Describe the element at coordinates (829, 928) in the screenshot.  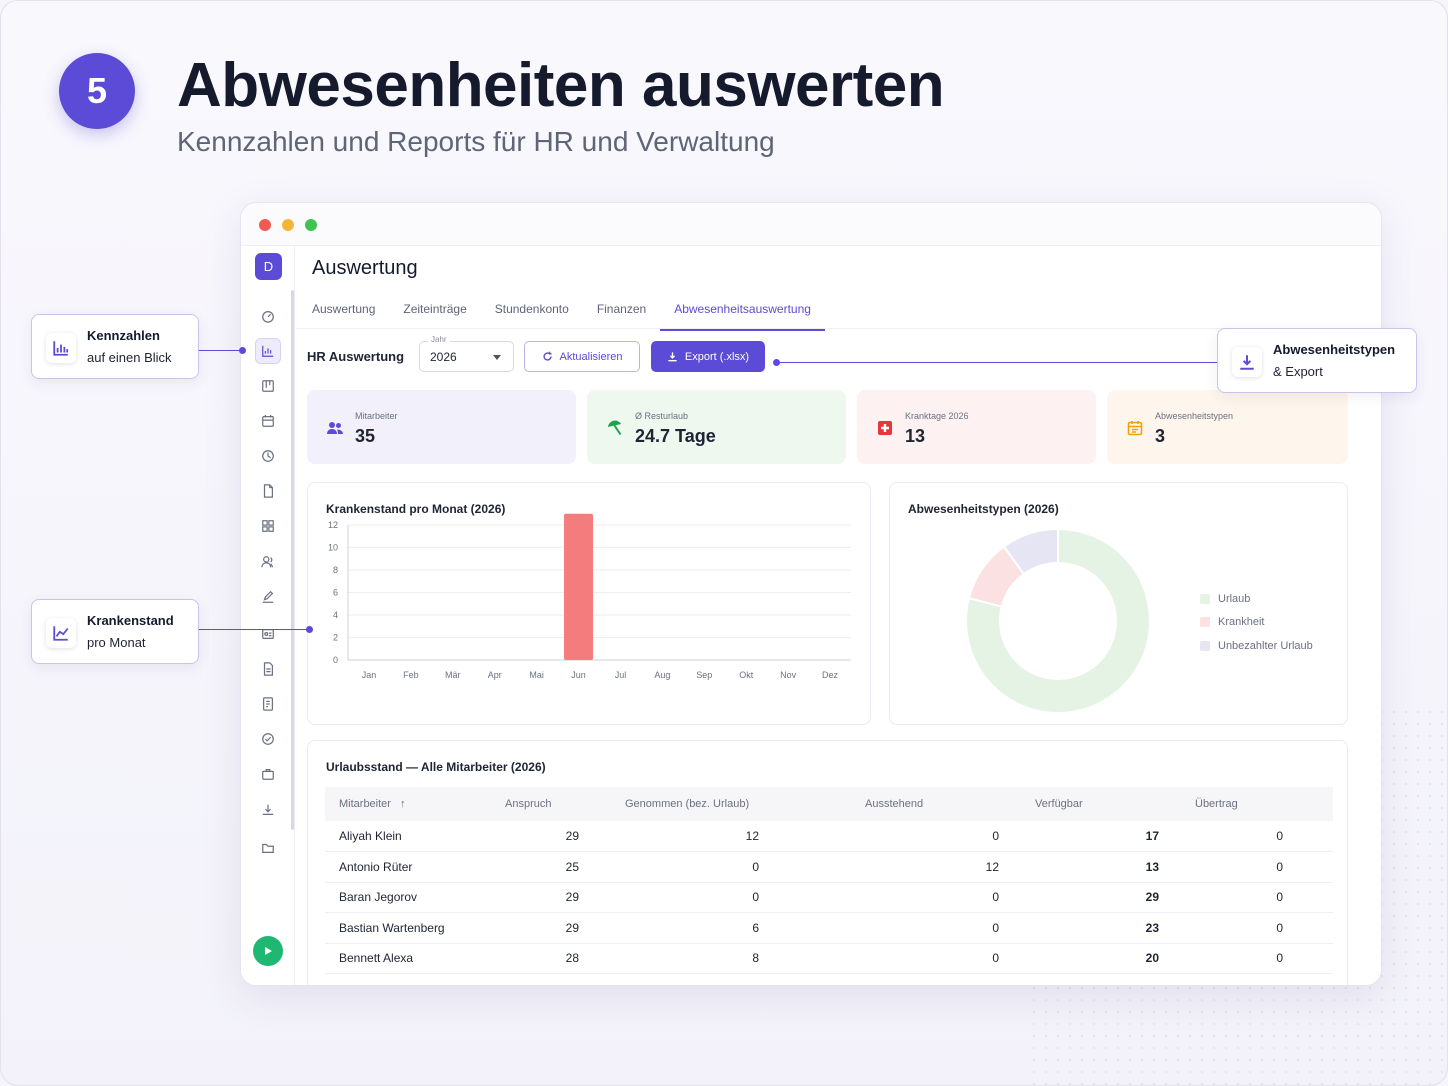
I see `table-row: Bastian Wartenberg 29 6 0 23 0` at that location.